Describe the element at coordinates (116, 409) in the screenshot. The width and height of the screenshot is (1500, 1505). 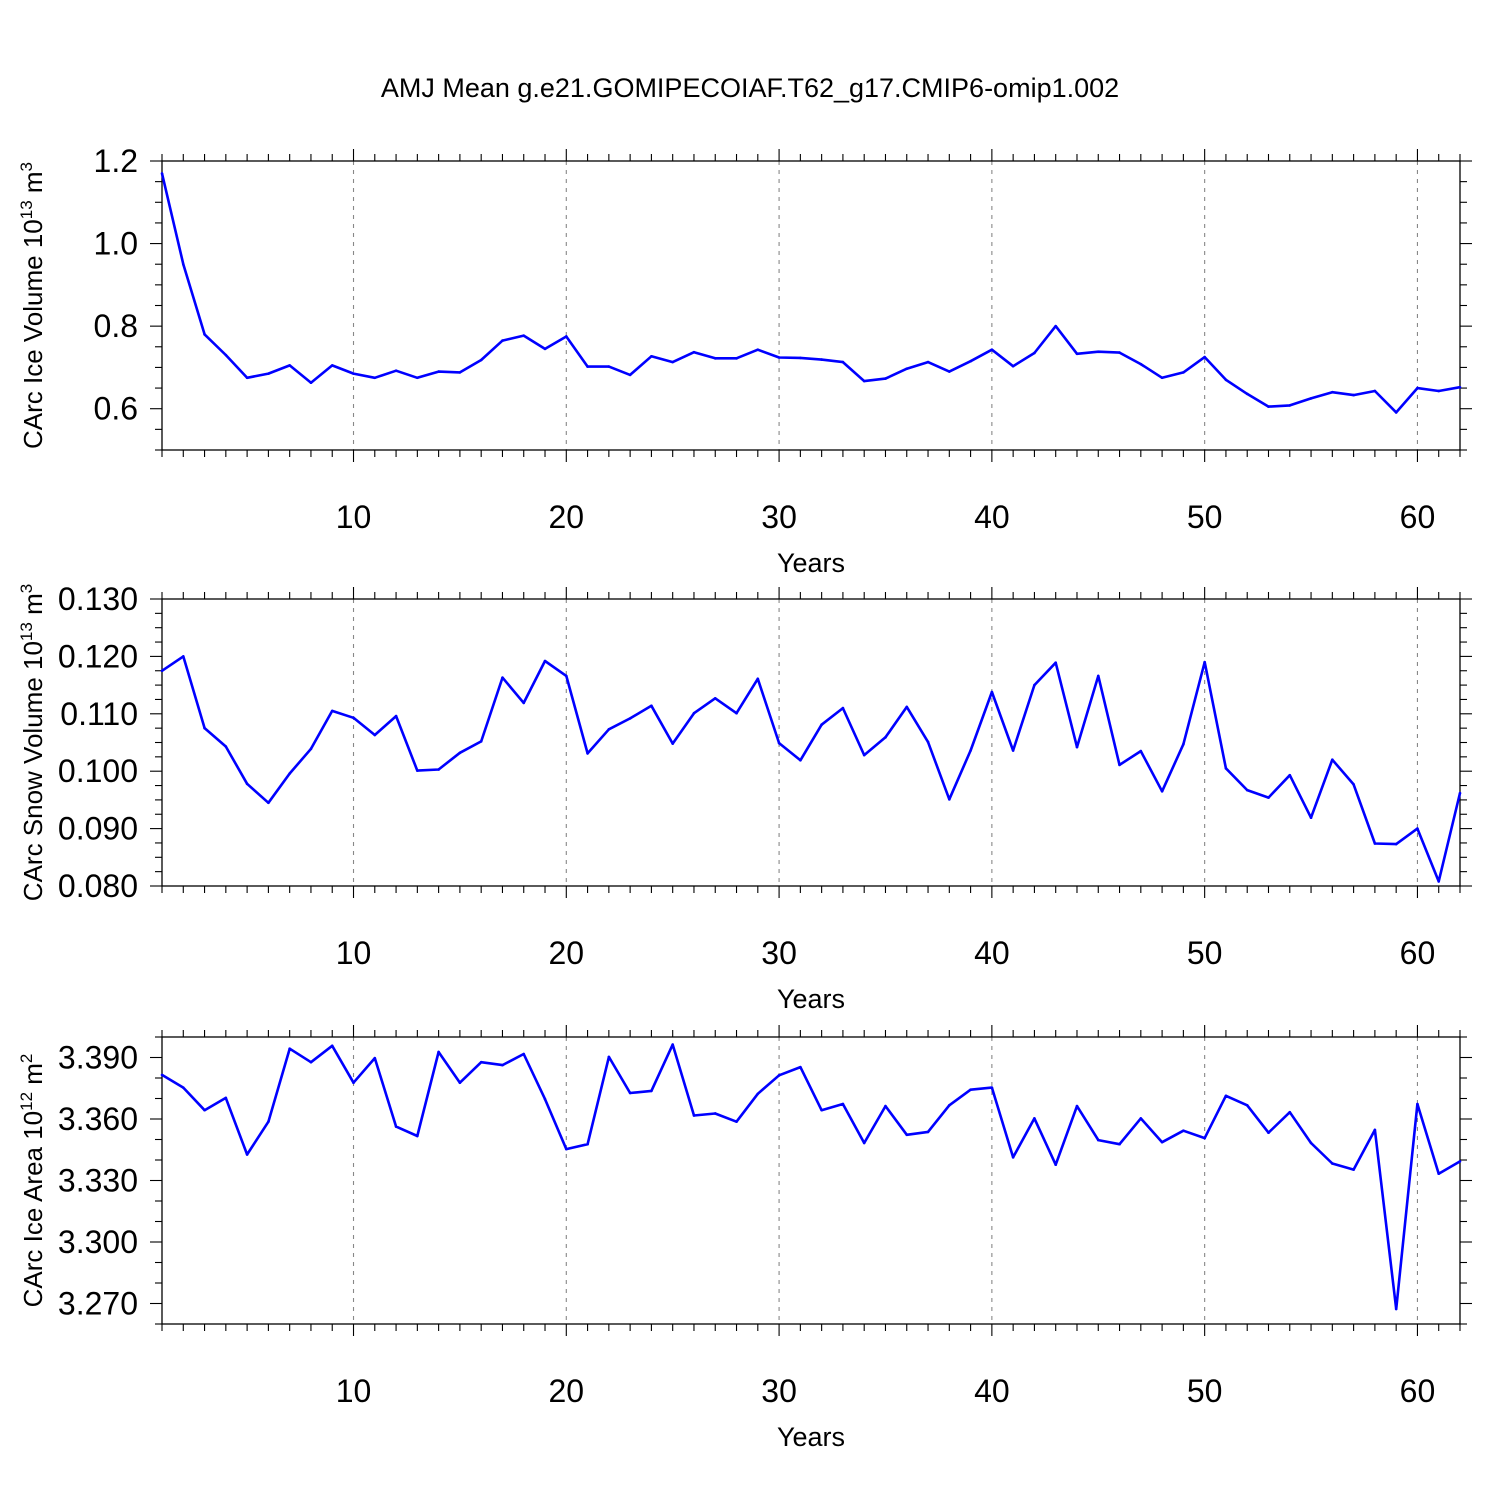
I see `y-tick-label: 0.6` at that location.